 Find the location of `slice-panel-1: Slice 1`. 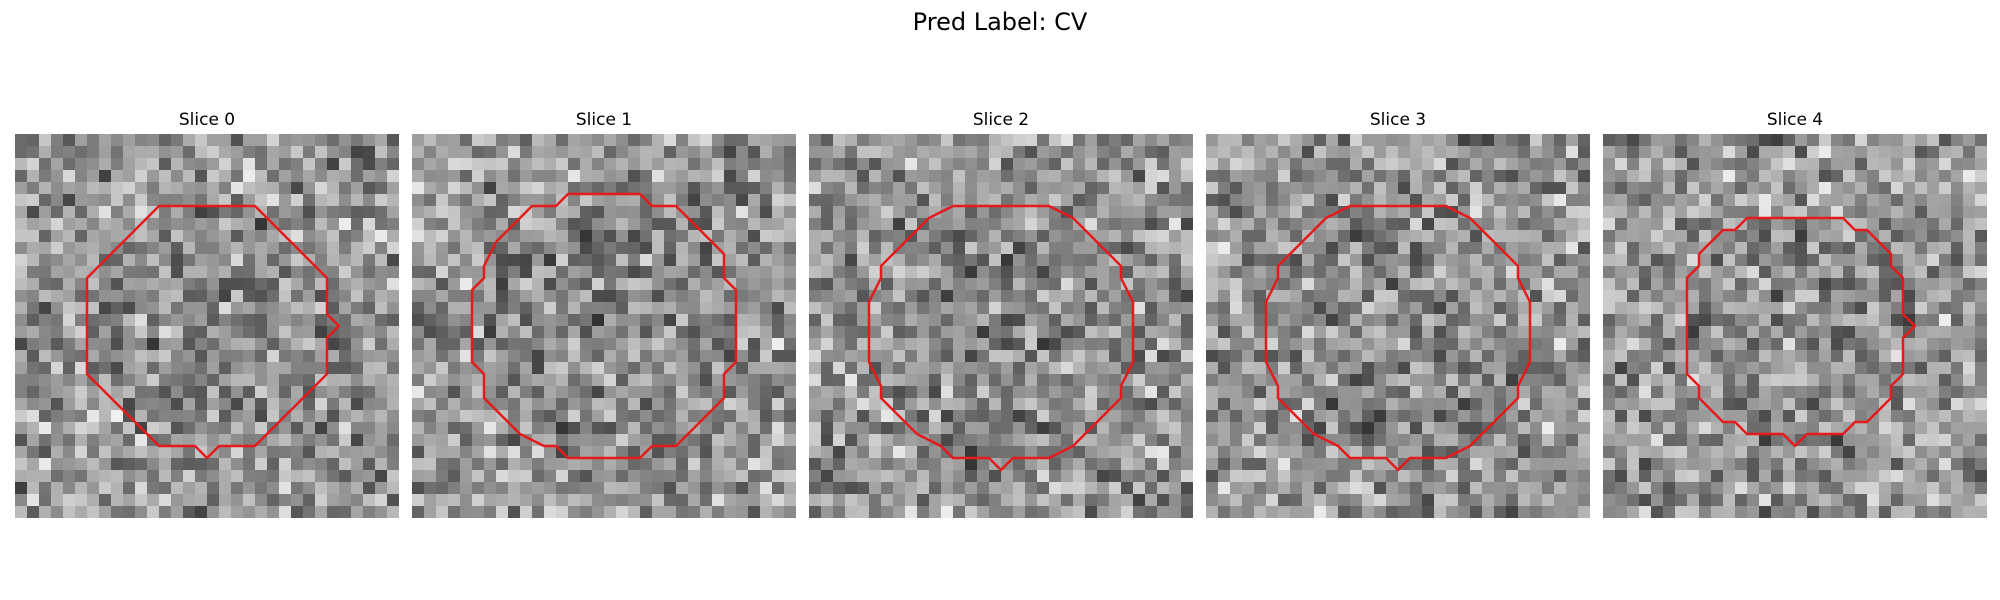

slice-panel-1: Slice 1 is located at coordinates (604, 314).